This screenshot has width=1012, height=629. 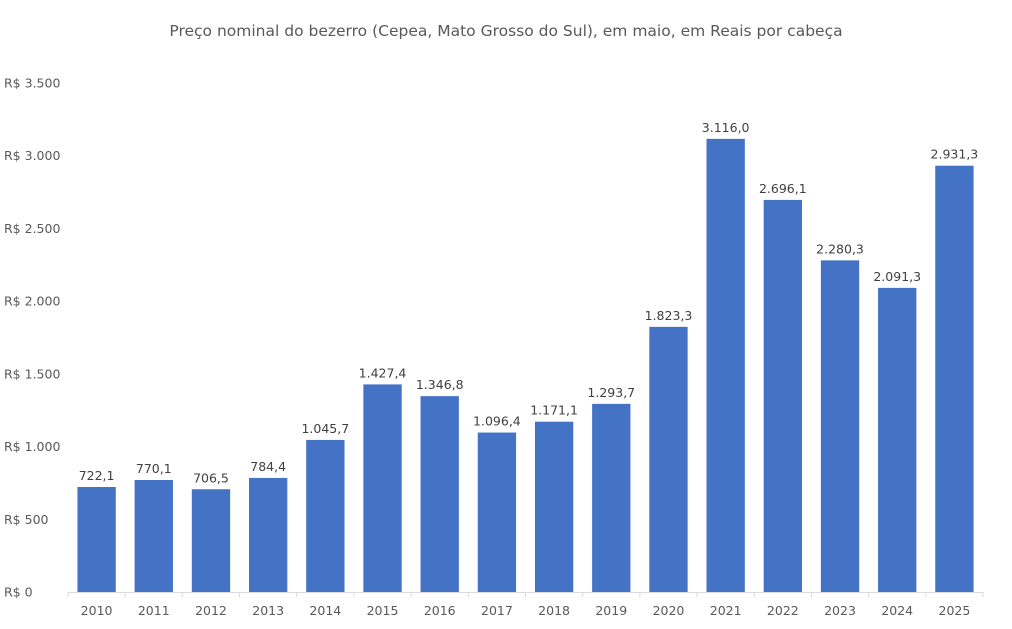 What do you see at coordinates (268, 466) in the screenshot?
I see `data-label: 784,4` at bounding box center [268, 466].